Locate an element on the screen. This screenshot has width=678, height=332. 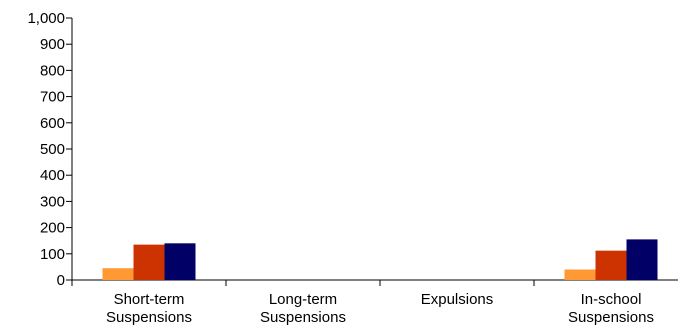
y-tick-label: 1,000 is located at coordinates (46, 18).